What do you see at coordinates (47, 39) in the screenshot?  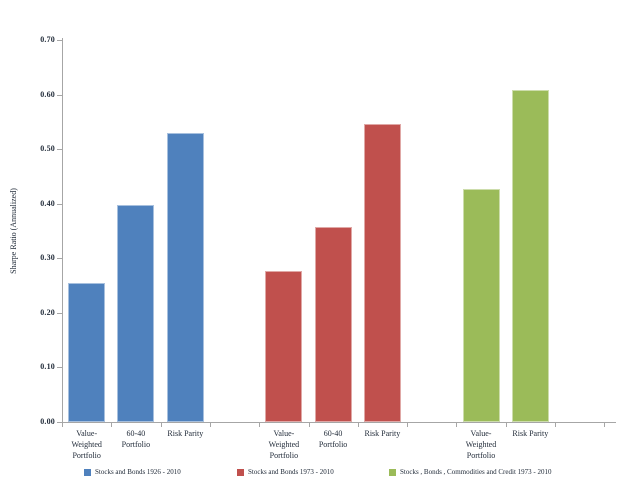 I see `y-tick-label: 0.70` at bounding box center [47, 39].